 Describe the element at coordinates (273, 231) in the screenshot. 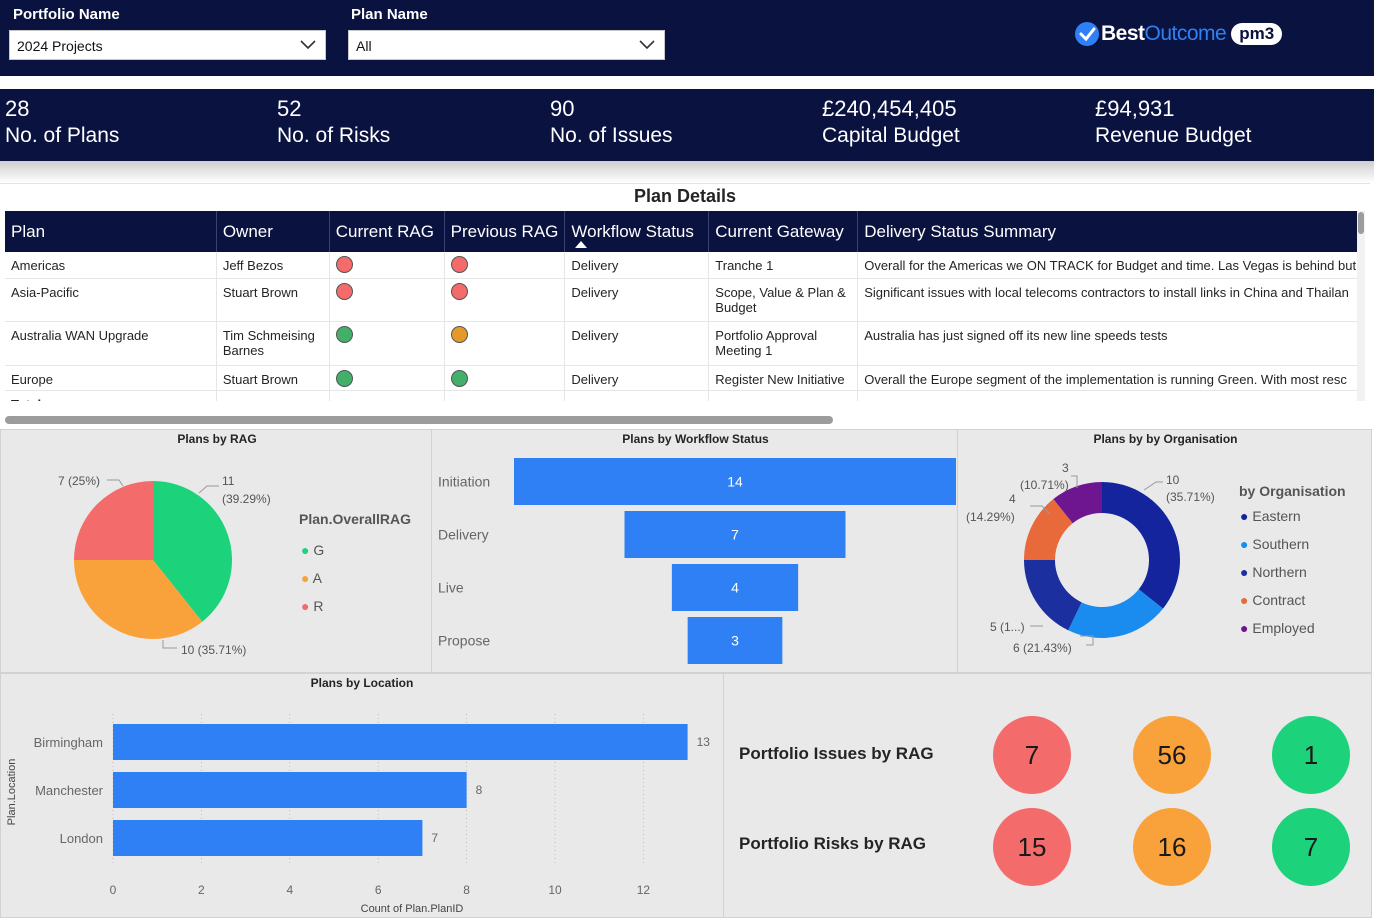

I see `column-header-owner: Owner` at that location.